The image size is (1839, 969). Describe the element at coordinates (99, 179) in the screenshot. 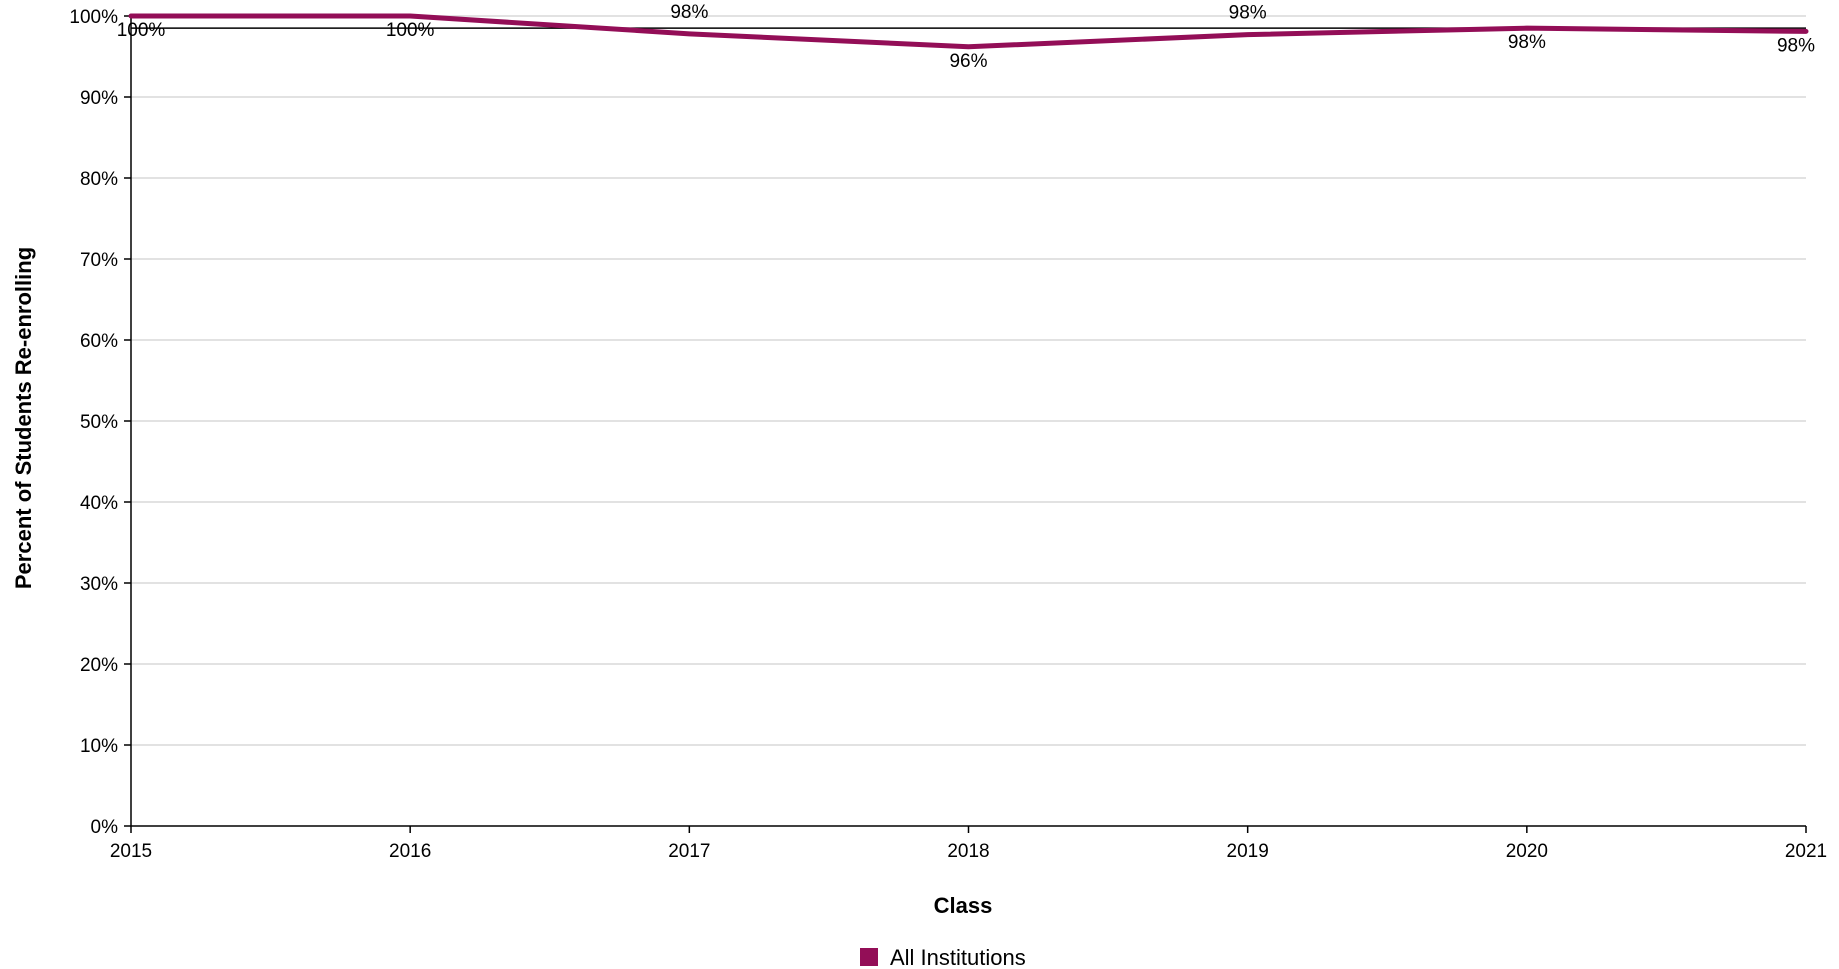

I see `y-tick-label: 80%` at that location.